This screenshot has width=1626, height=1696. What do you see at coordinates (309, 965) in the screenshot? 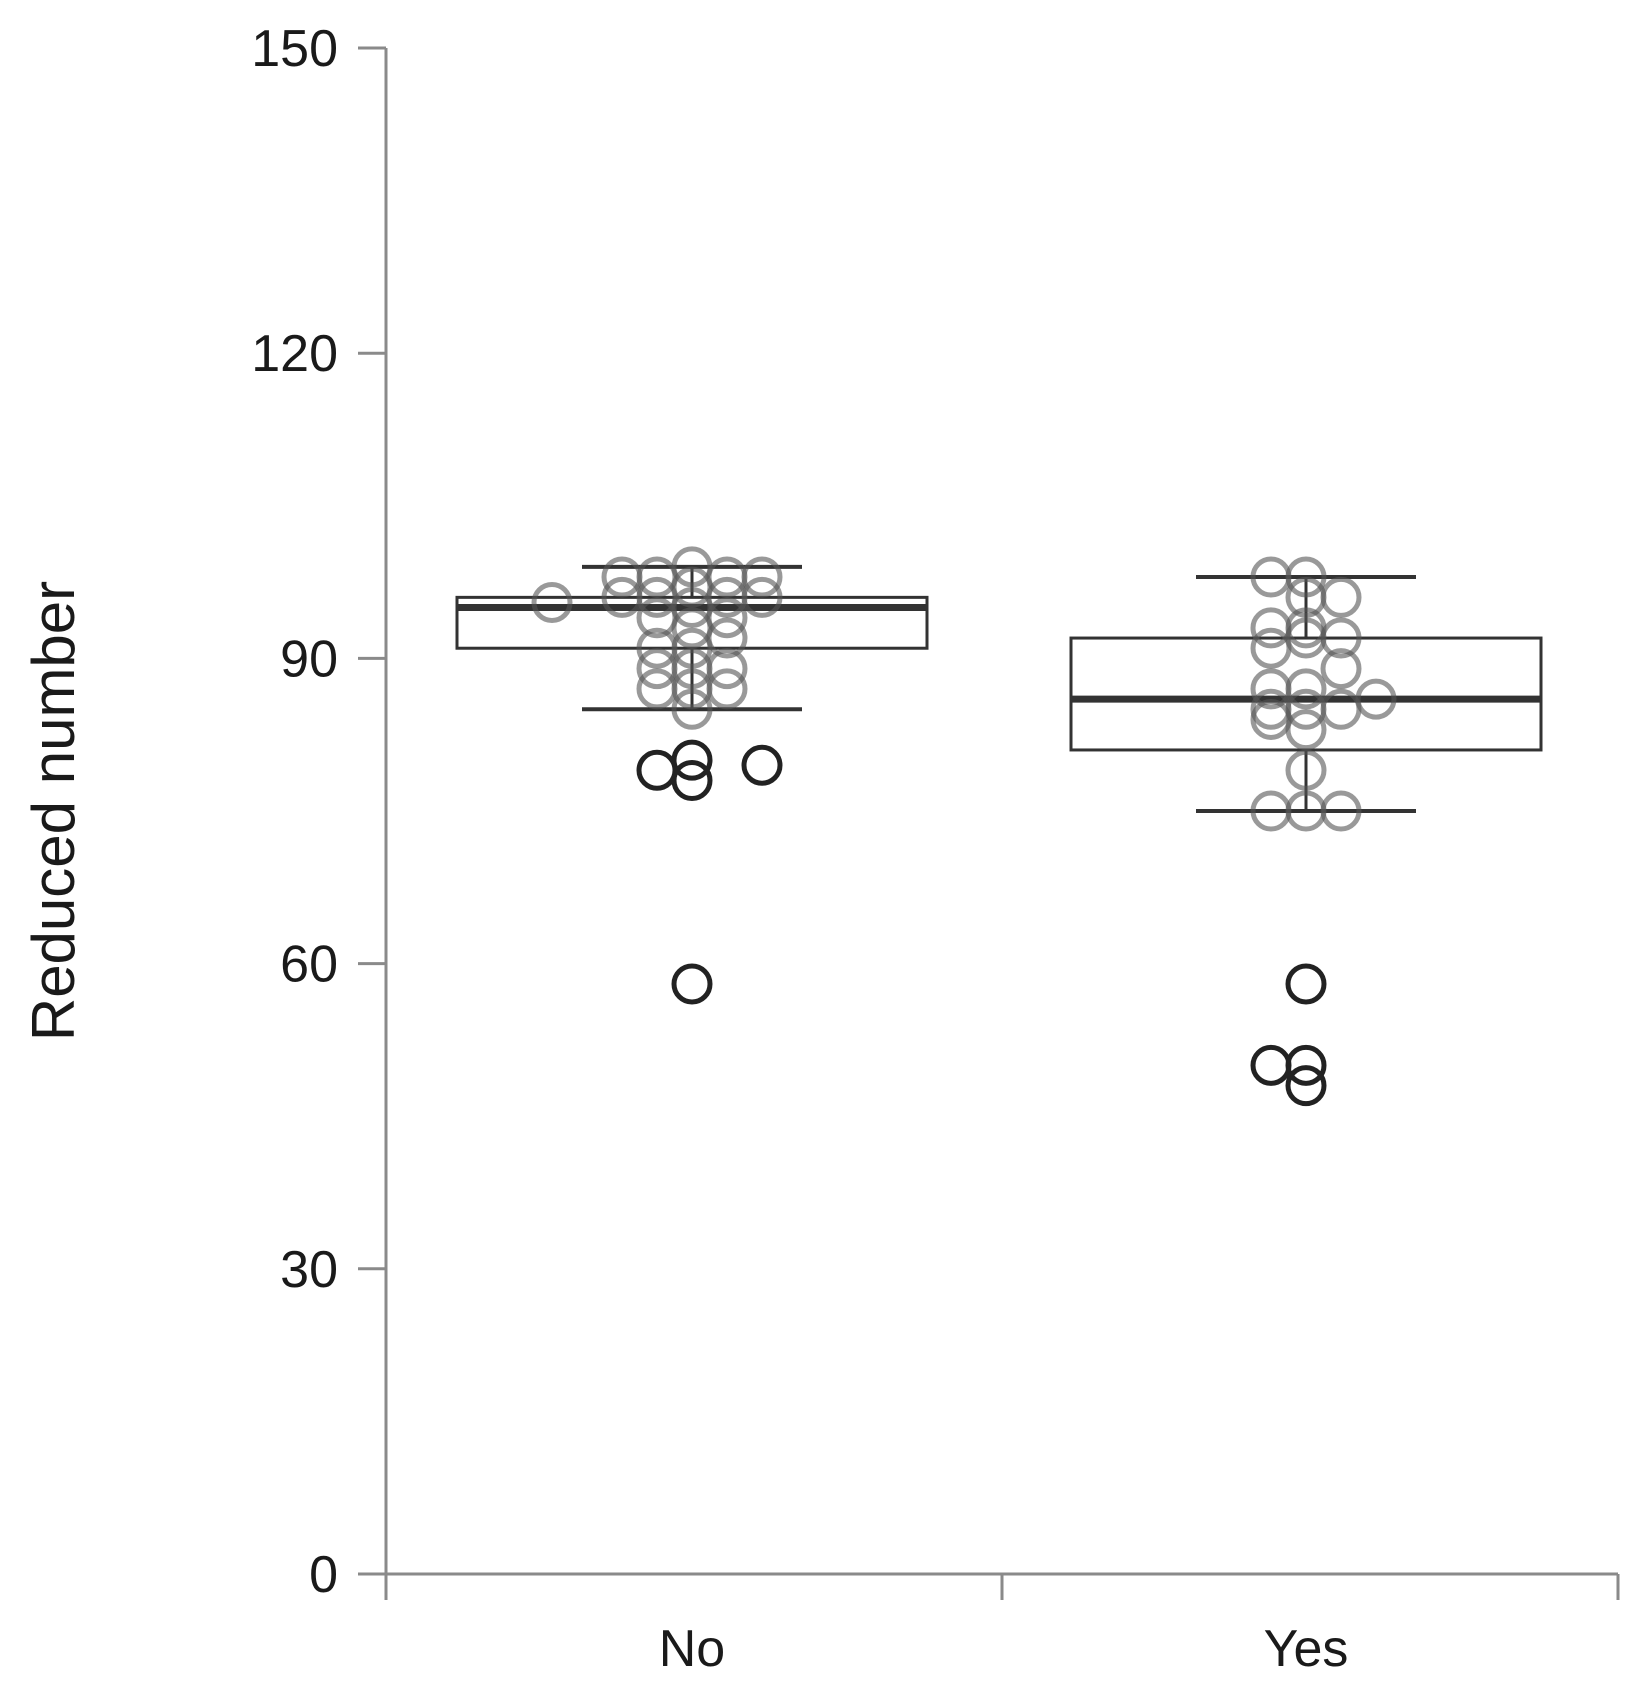
I see `y-tick-label: 60` at bounding box center [309, 965].